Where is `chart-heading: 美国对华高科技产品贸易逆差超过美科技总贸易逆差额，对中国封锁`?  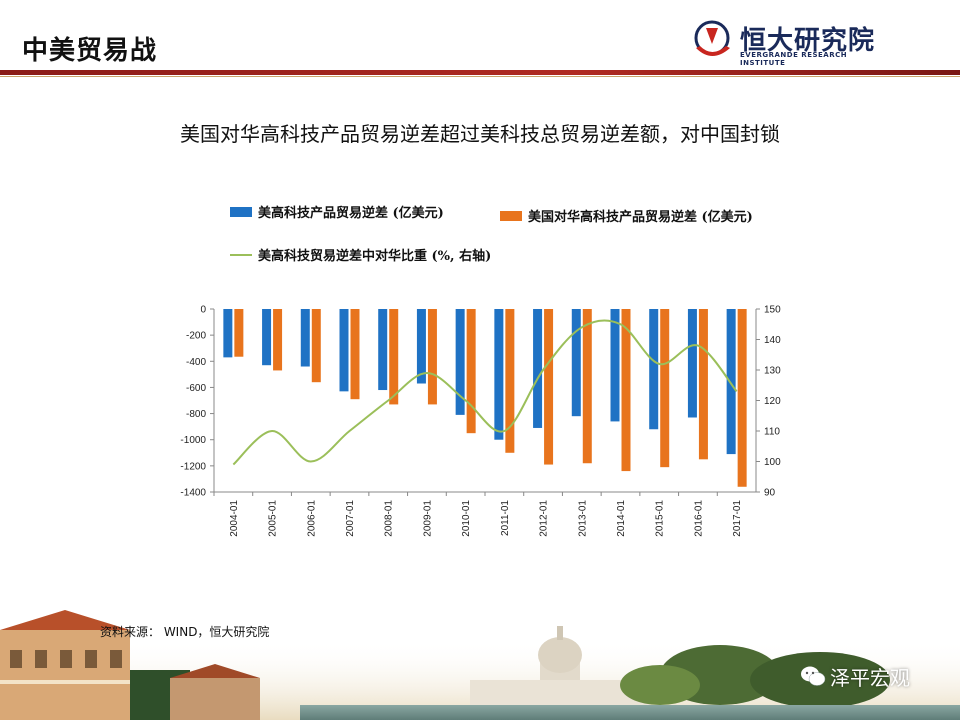 chart-heading: 美国对华高科技产品贸易逆差超过美科技总贸易逆差额，对中国封锁 is located at coordinates (480, 134).